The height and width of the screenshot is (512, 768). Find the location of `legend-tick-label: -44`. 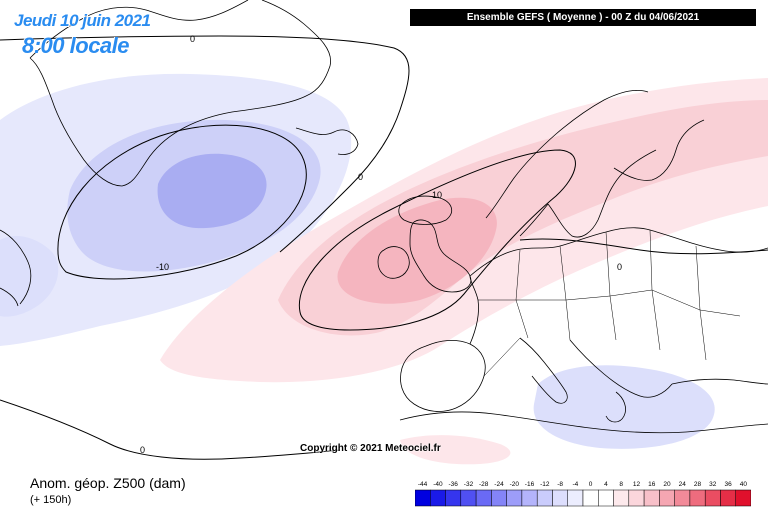

legend-tick-label: -44 is located at coordinates (423, 484).